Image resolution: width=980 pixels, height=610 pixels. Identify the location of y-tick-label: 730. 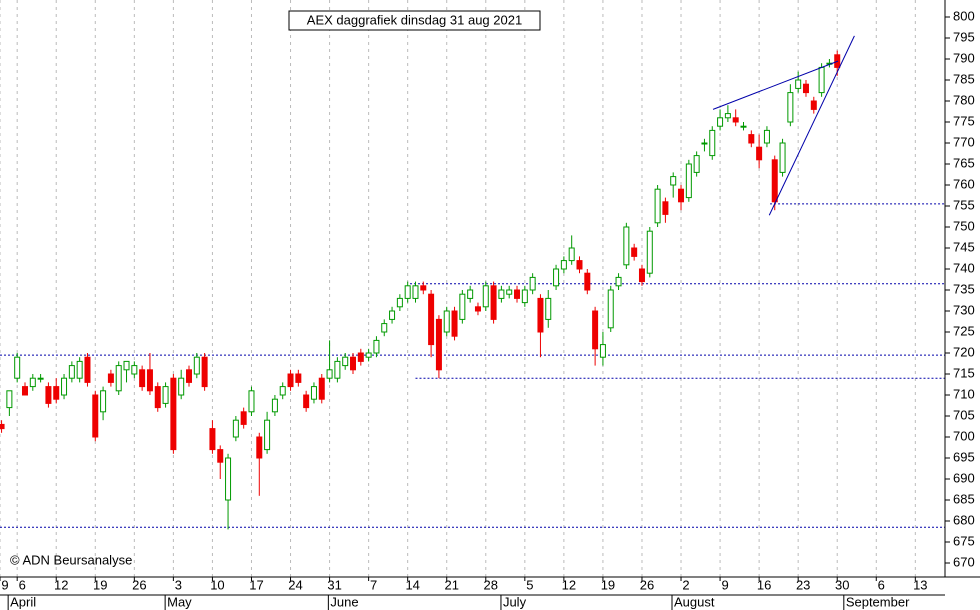
(964, 309).